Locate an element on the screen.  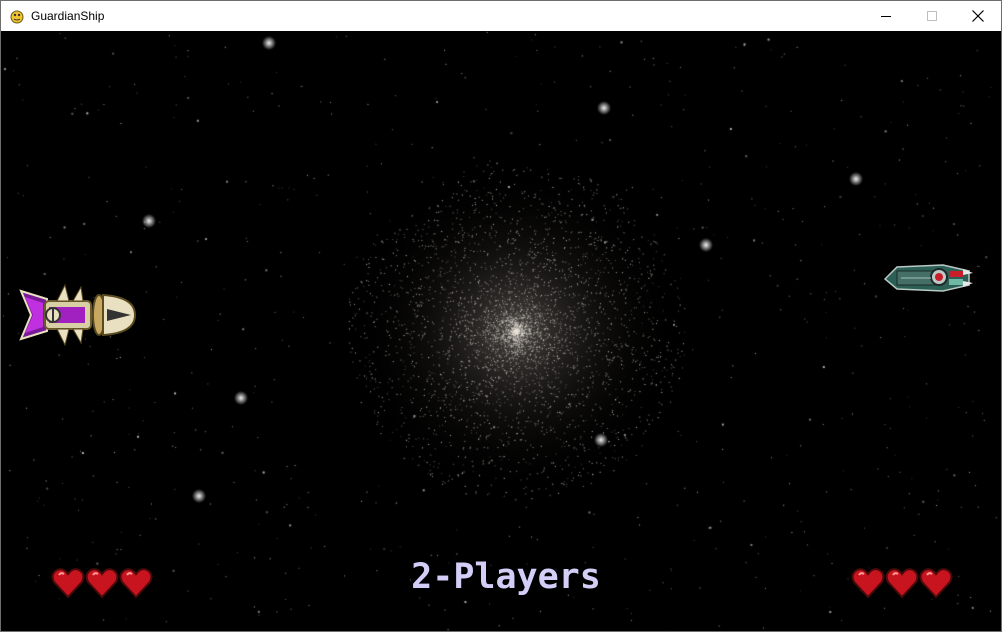
minimize-icon is located at coordinates (886, 16).